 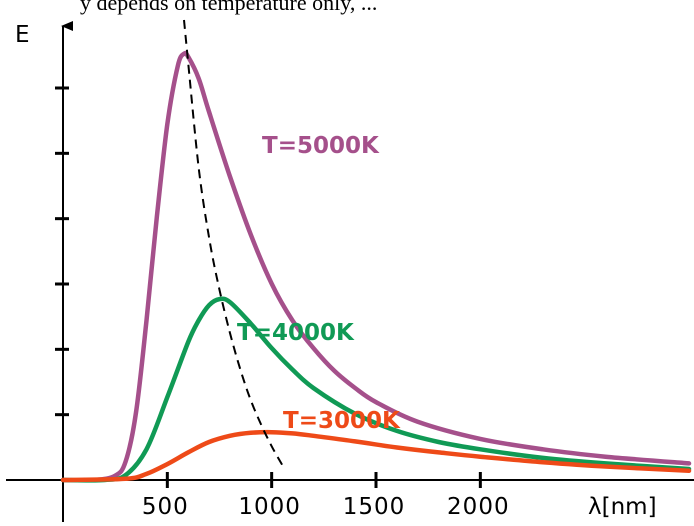 What do you see at coordinates (478, 507) in the screenshot?
I see `x-tick-label: 2000` at bounding box center [478, 507].